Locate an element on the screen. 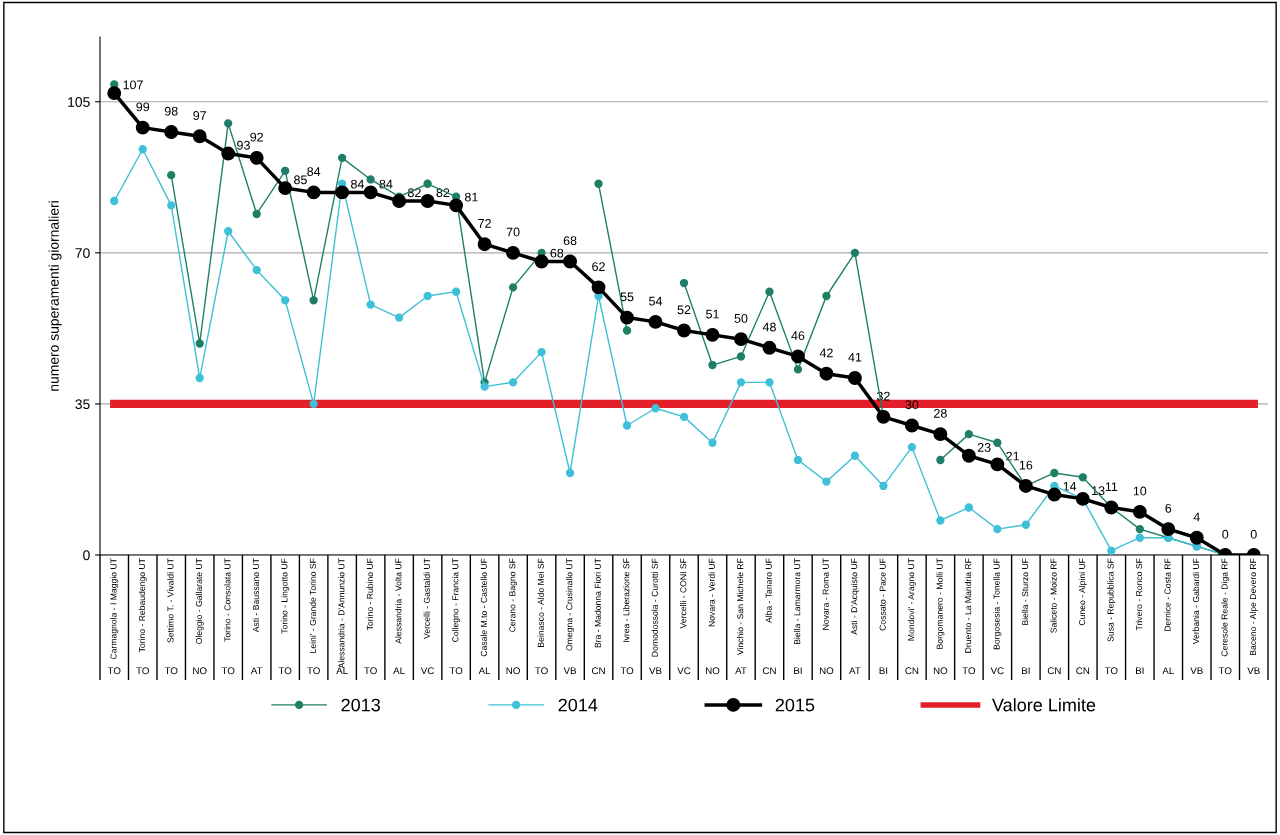 The width and height of the screenshot is (1280, 835). y-tick-label: 105 is located at coordinates (79, 102).